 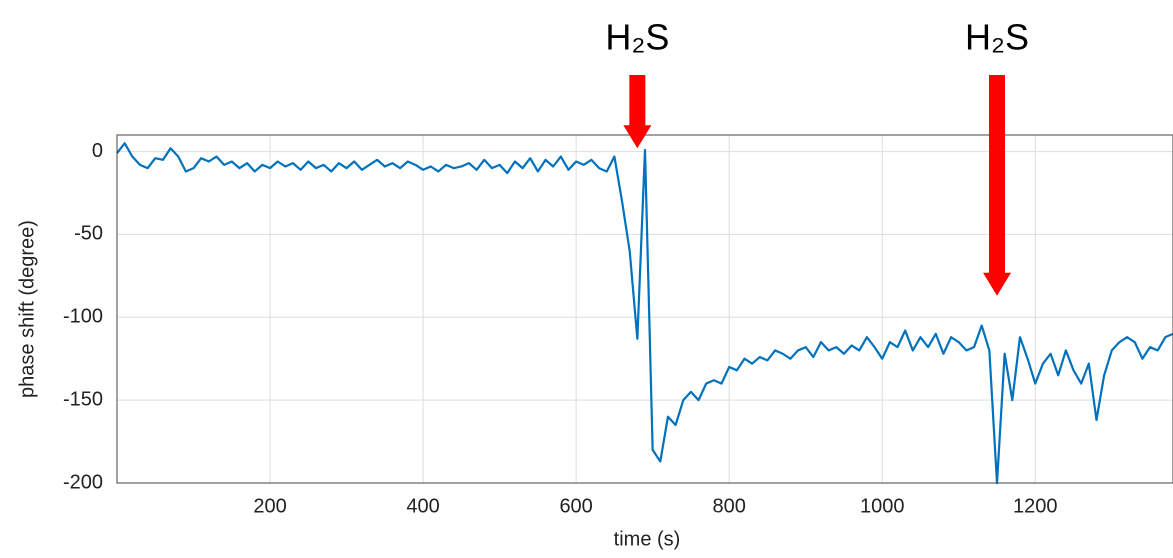 I want to click on y-axis-label: phase shift (degree), so click(x=27, y=309).